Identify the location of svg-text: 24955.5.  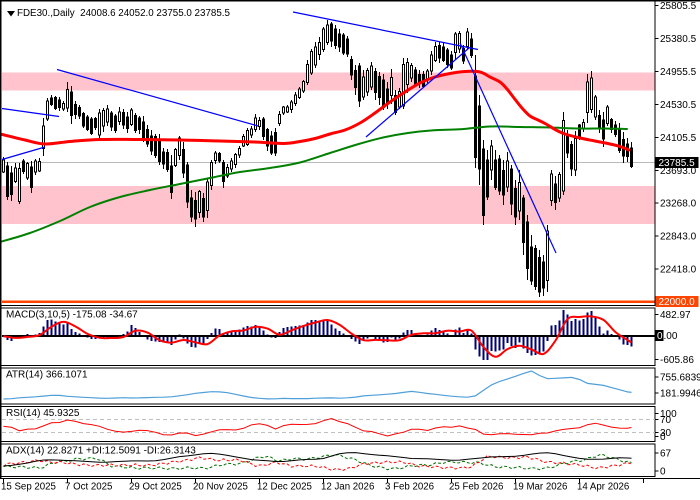
(678, 72).